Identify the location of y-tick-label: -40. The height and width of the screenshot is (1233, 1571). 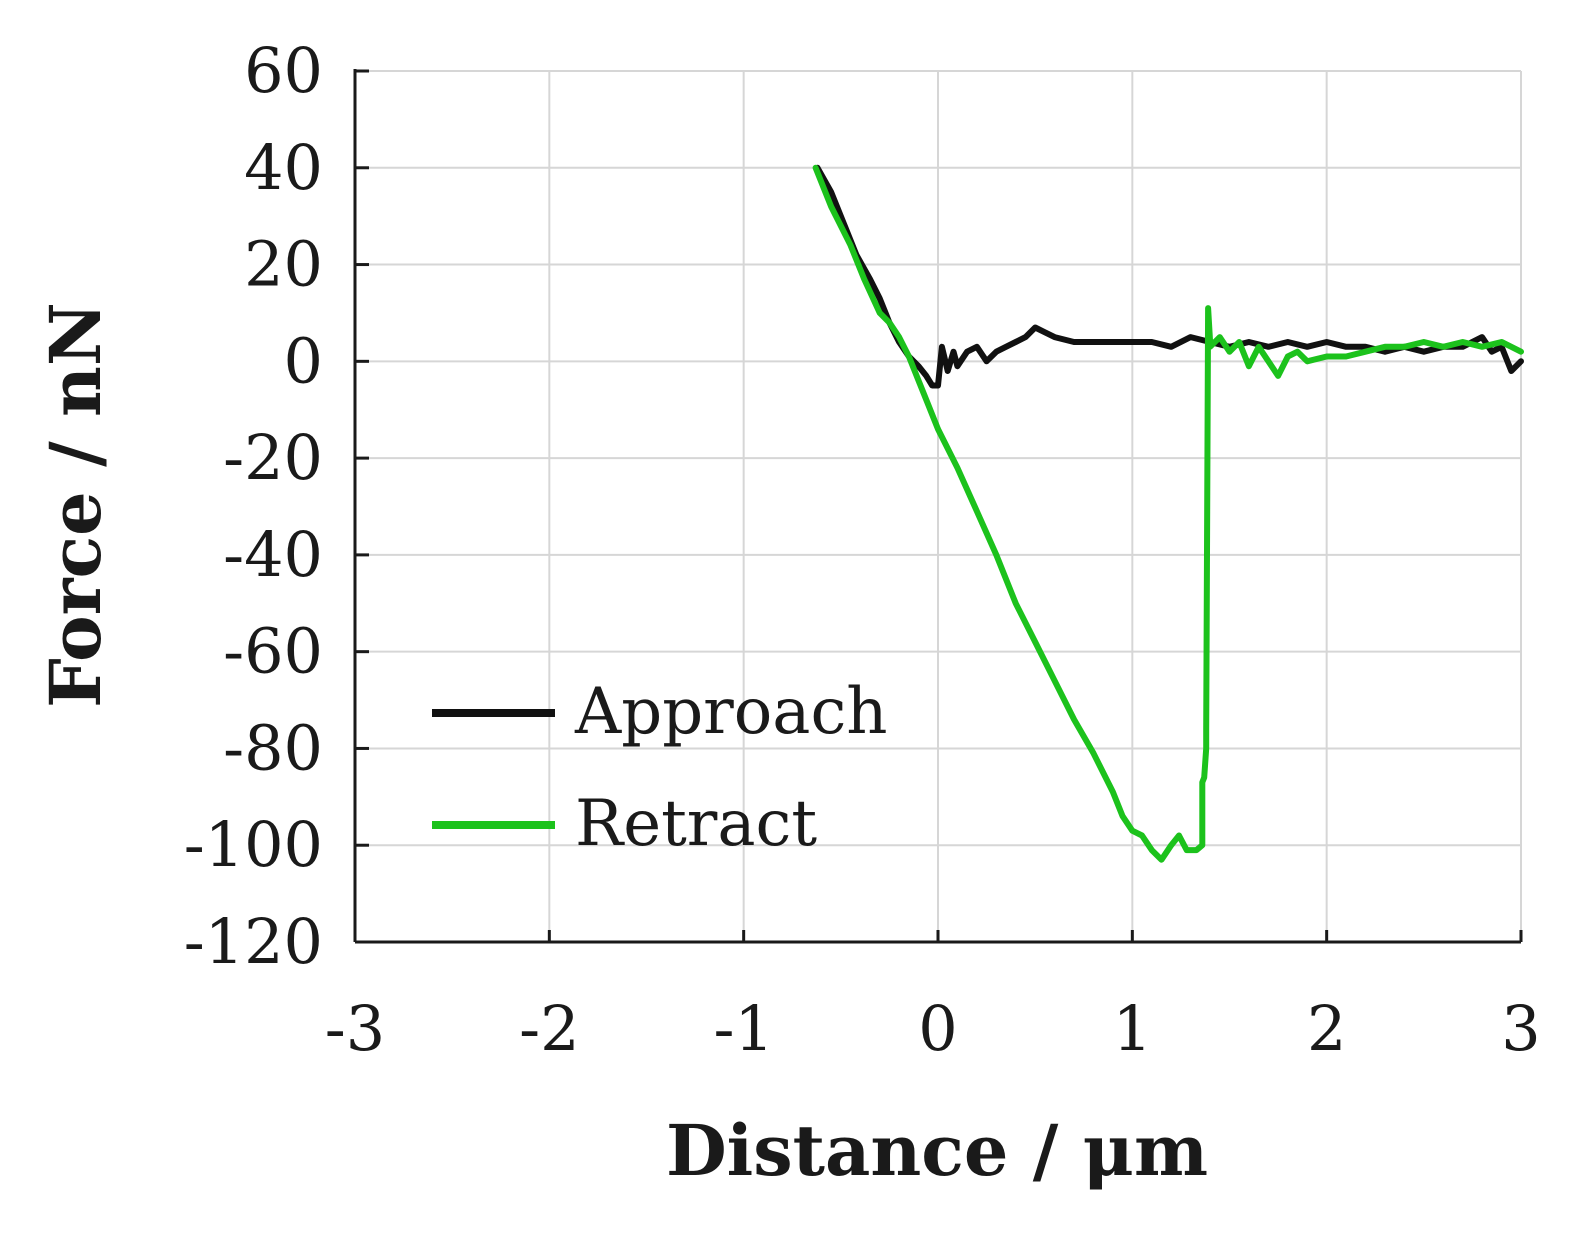
(273, 554).